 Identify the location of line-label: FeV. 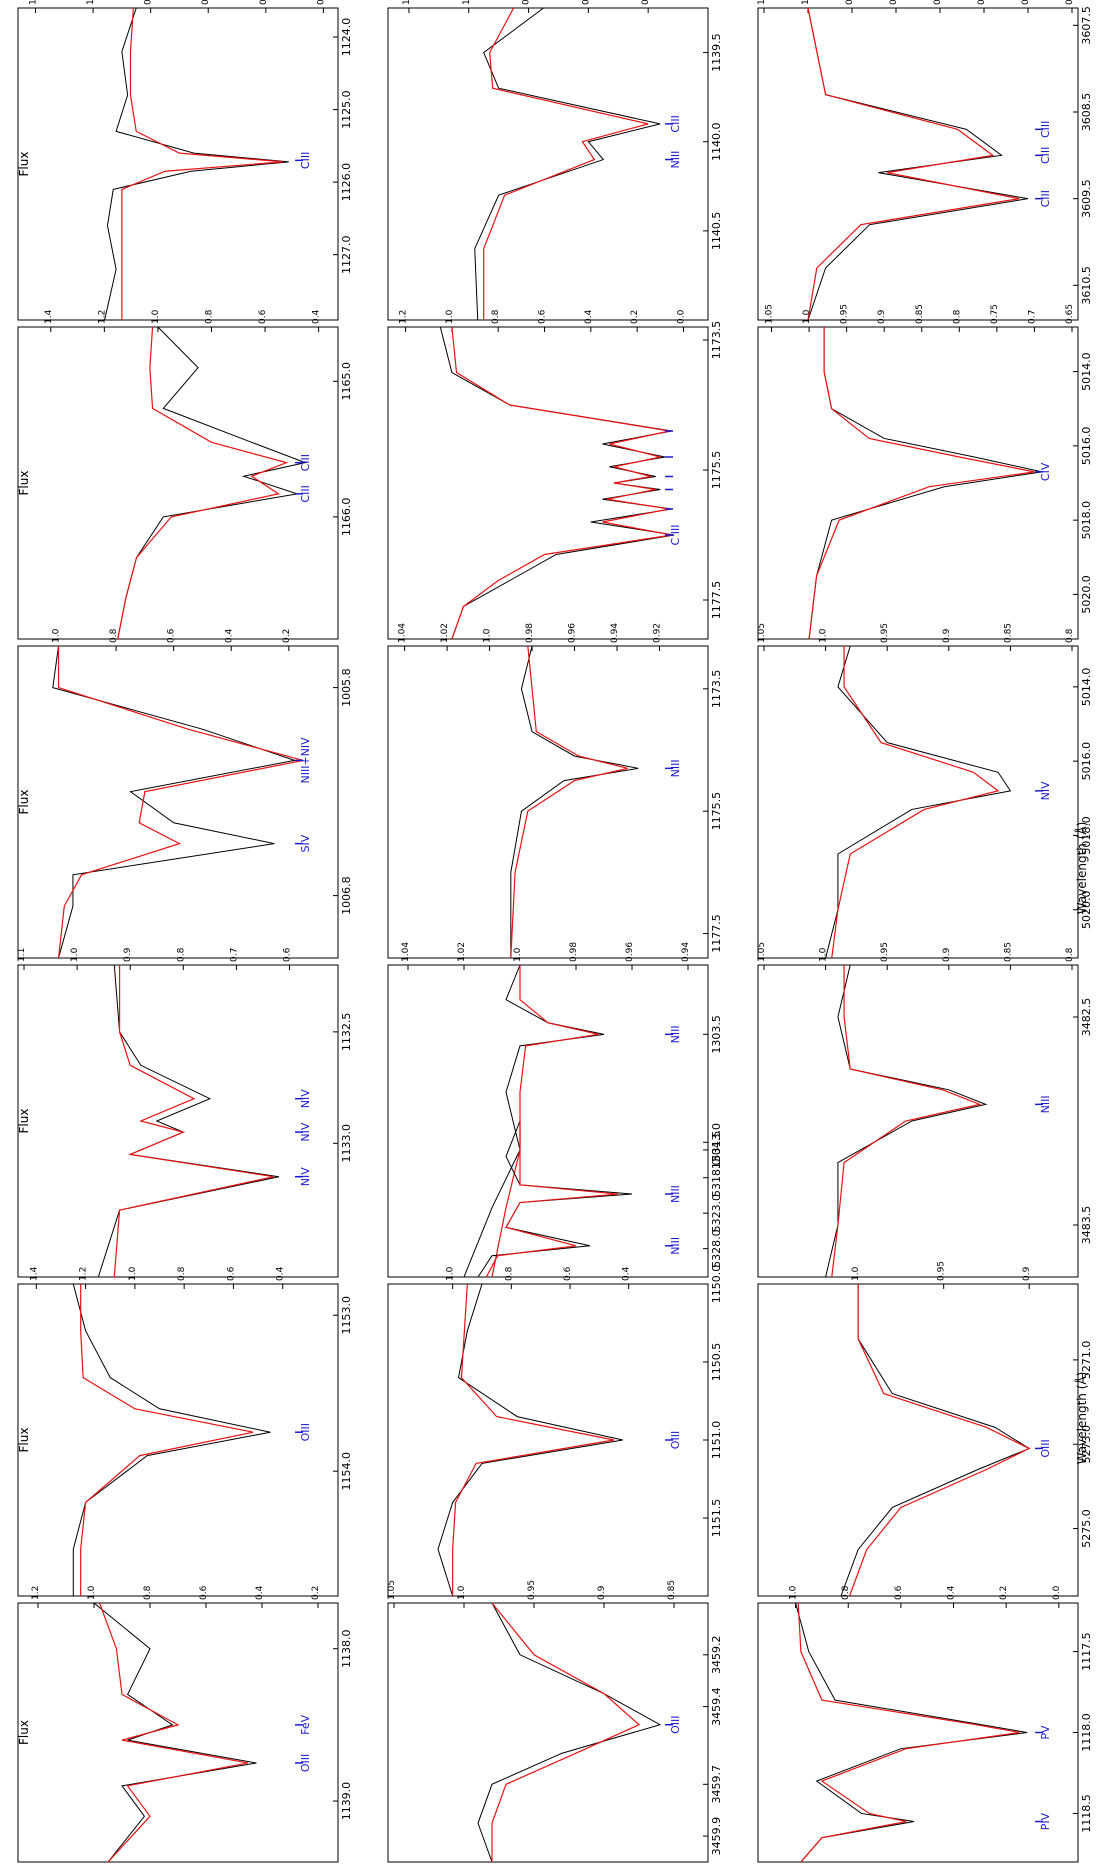
(305, 1724).